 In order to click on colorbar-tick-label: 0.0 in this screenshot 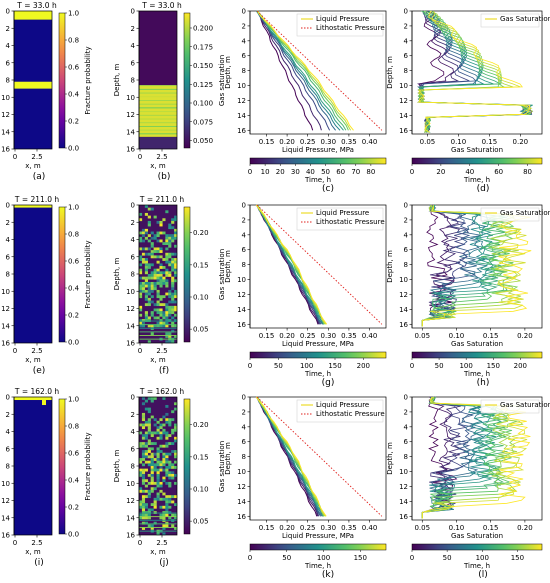, I will do `click(73, 535)`.